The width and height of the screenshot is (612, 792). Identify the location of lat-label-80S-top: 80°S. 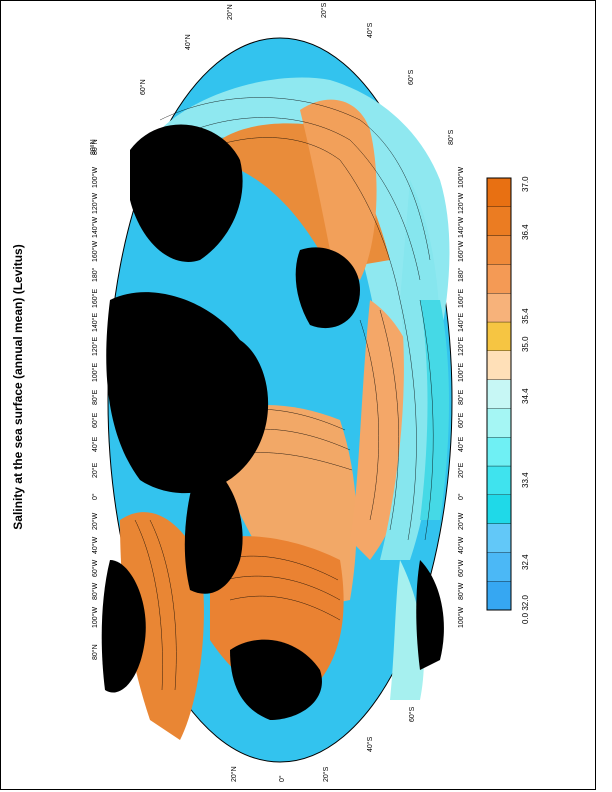
(451, 137).